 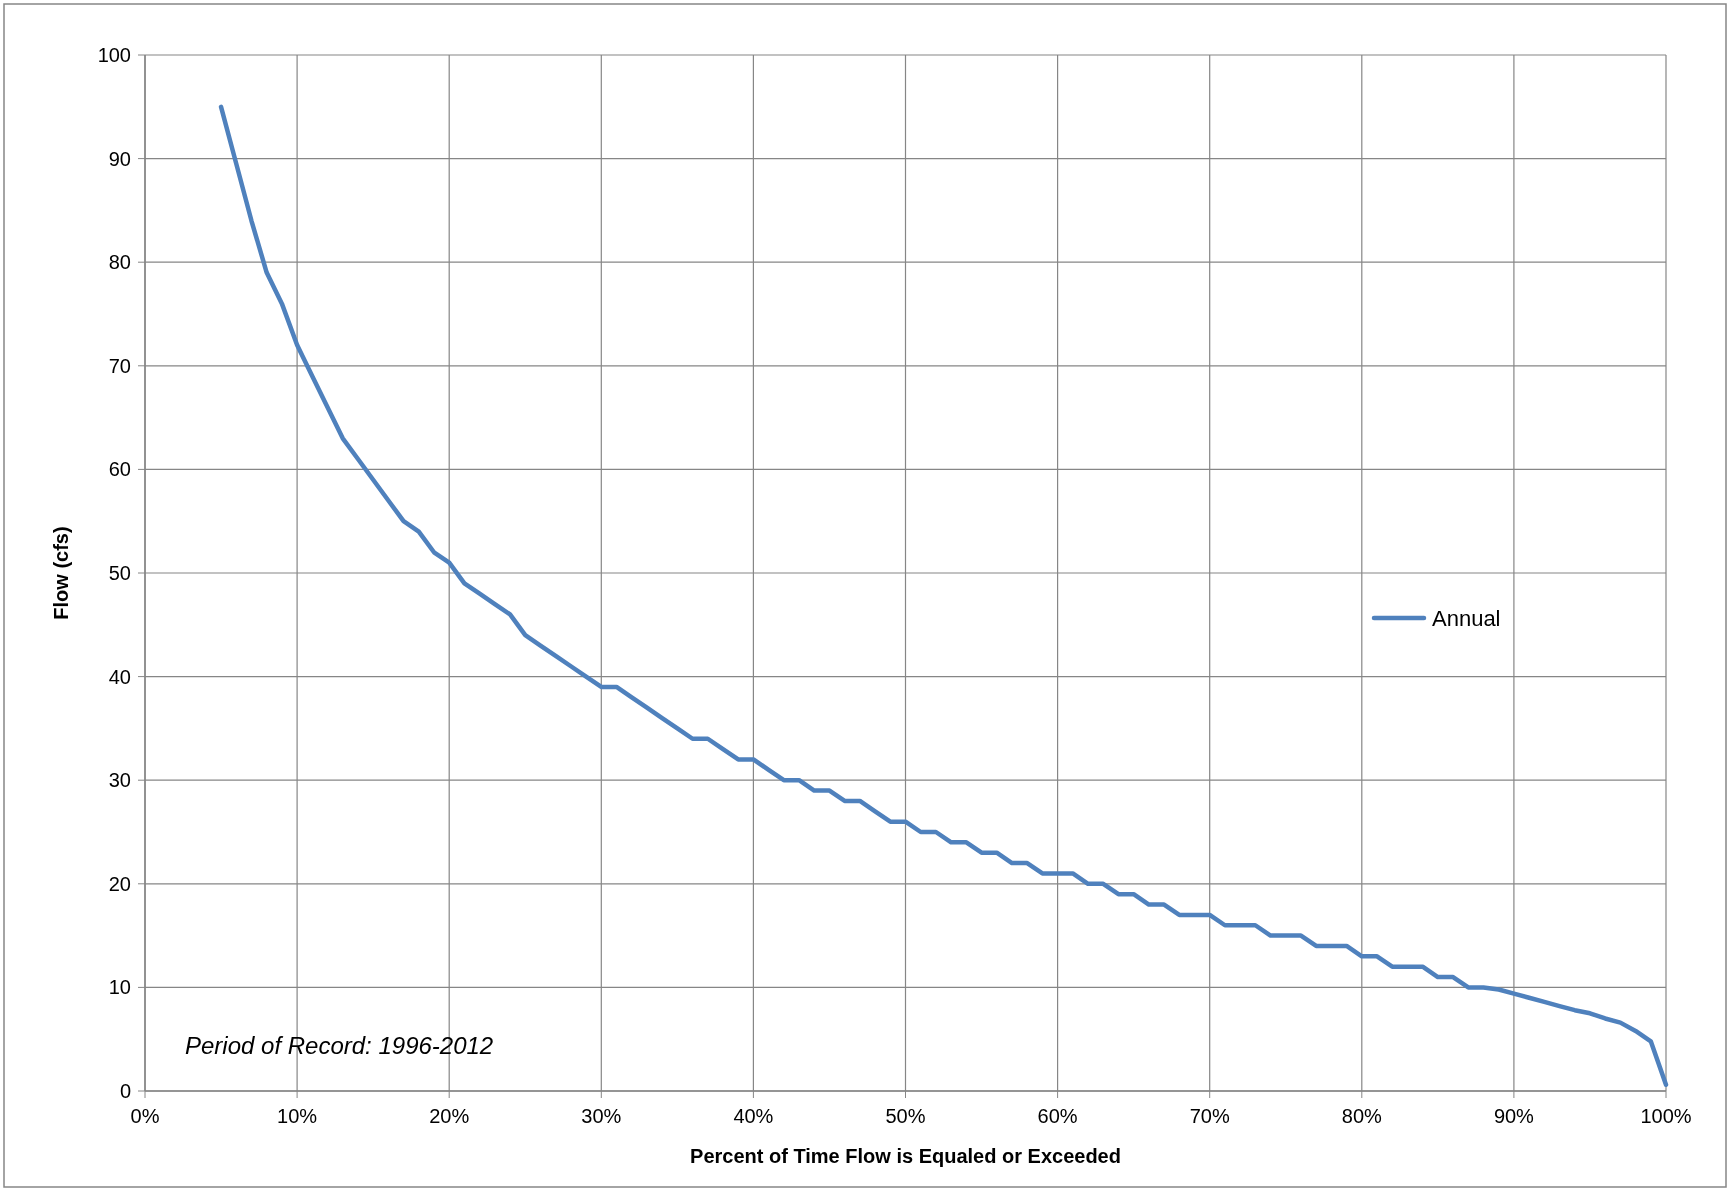 What do you see at coordinates (119, 262) in the screenshot?
I see `y-tick-label: 80` at bounding box center [119, 262].